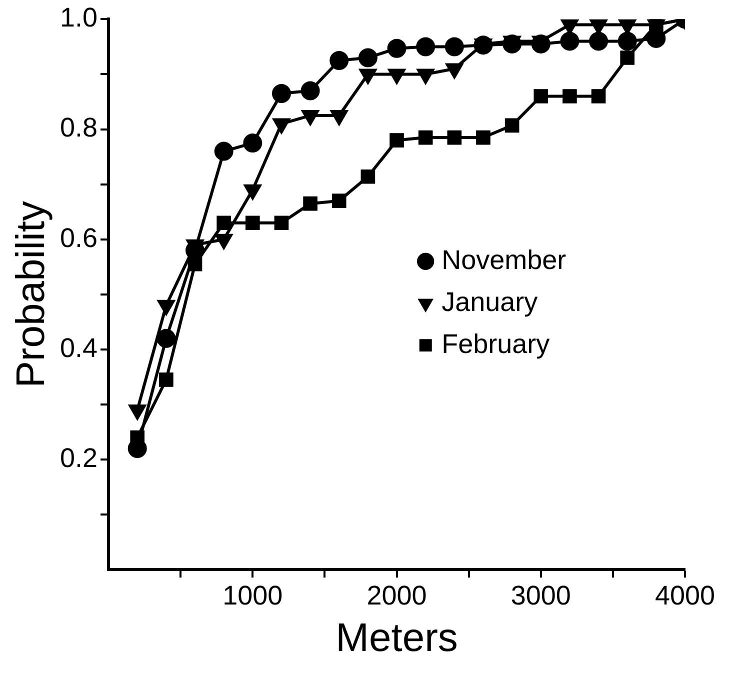  Describe the element at coordinates (79, 347) in the screenshot. I see `y-tick-label: 0.4` at that location.